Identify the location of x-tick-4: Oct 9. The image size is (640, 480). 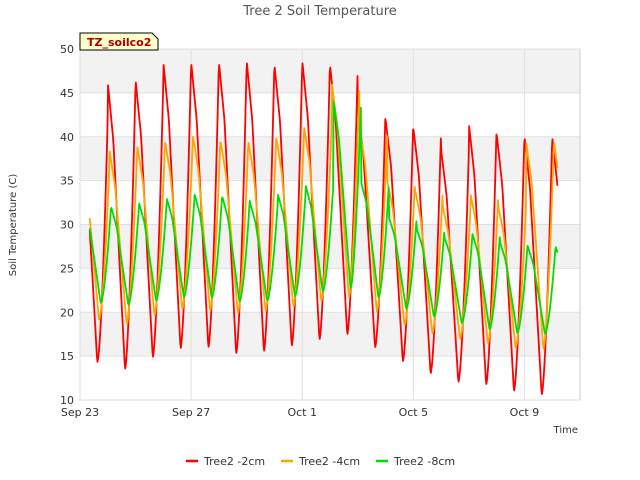
(525, 412).